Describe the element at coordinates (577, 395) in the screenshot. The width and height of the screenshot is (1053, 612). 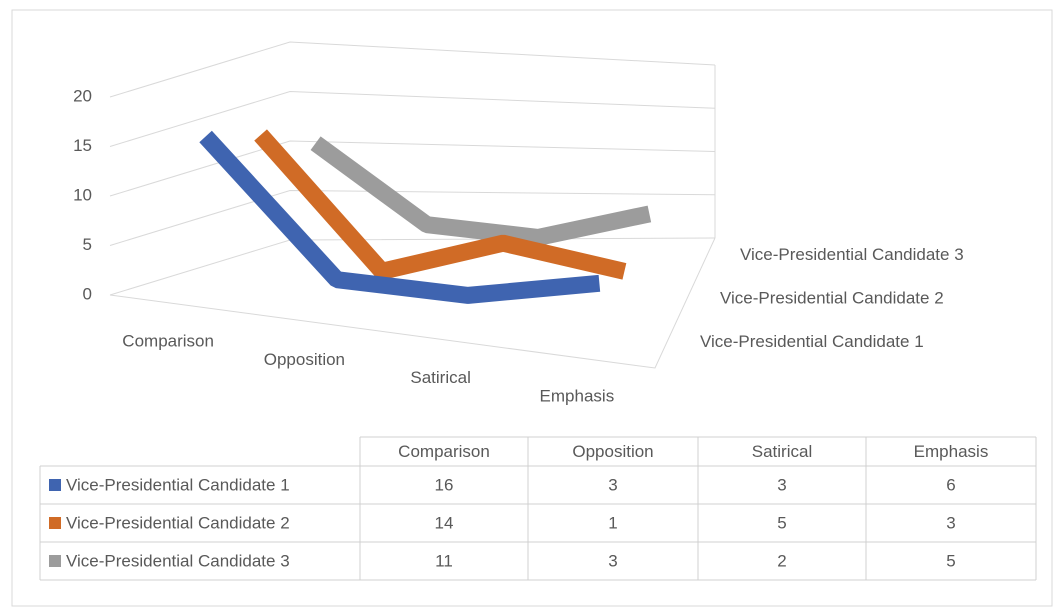
I see `x-tick-label: Emphasis` at that location.